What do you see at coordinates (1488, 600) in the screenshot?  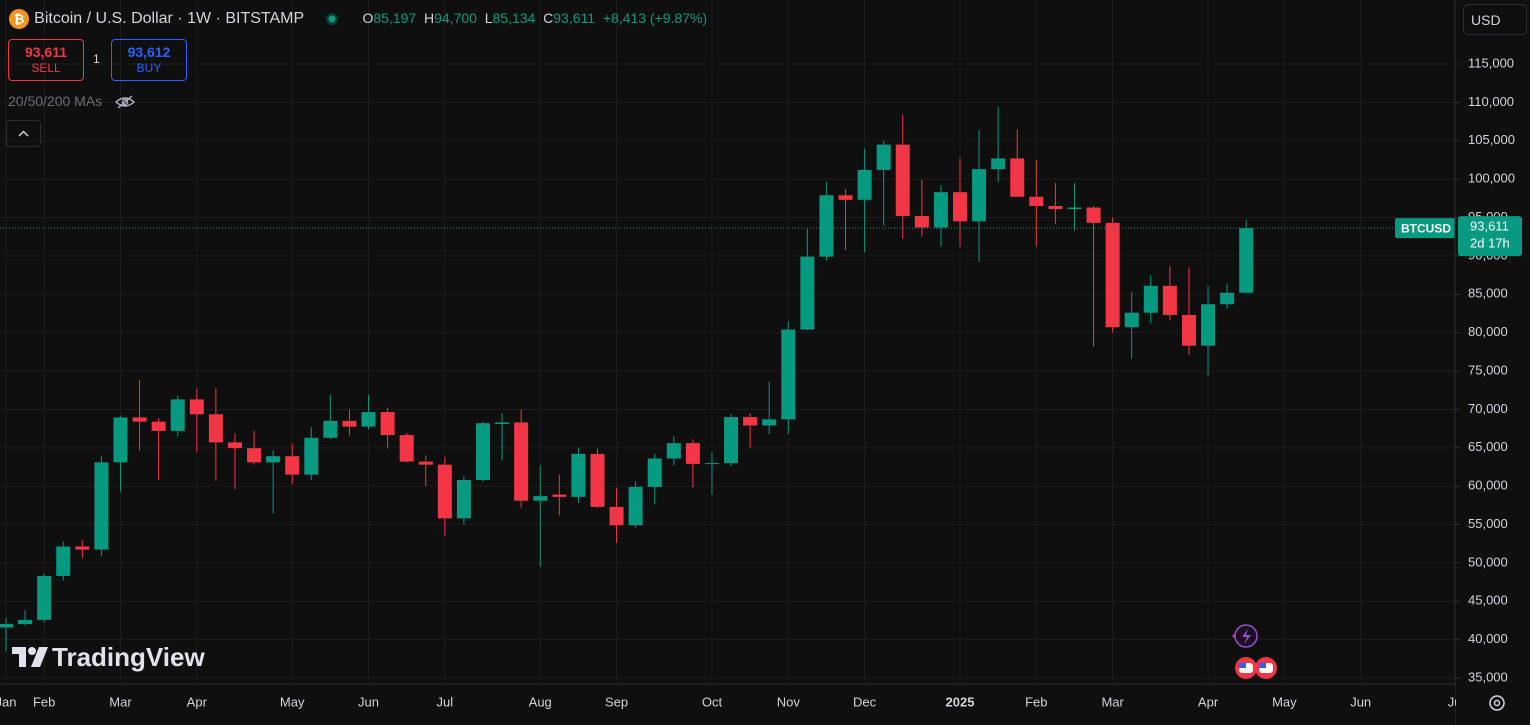 I see `y-tick-label: 45,000` at bounding box center [1488, 600].